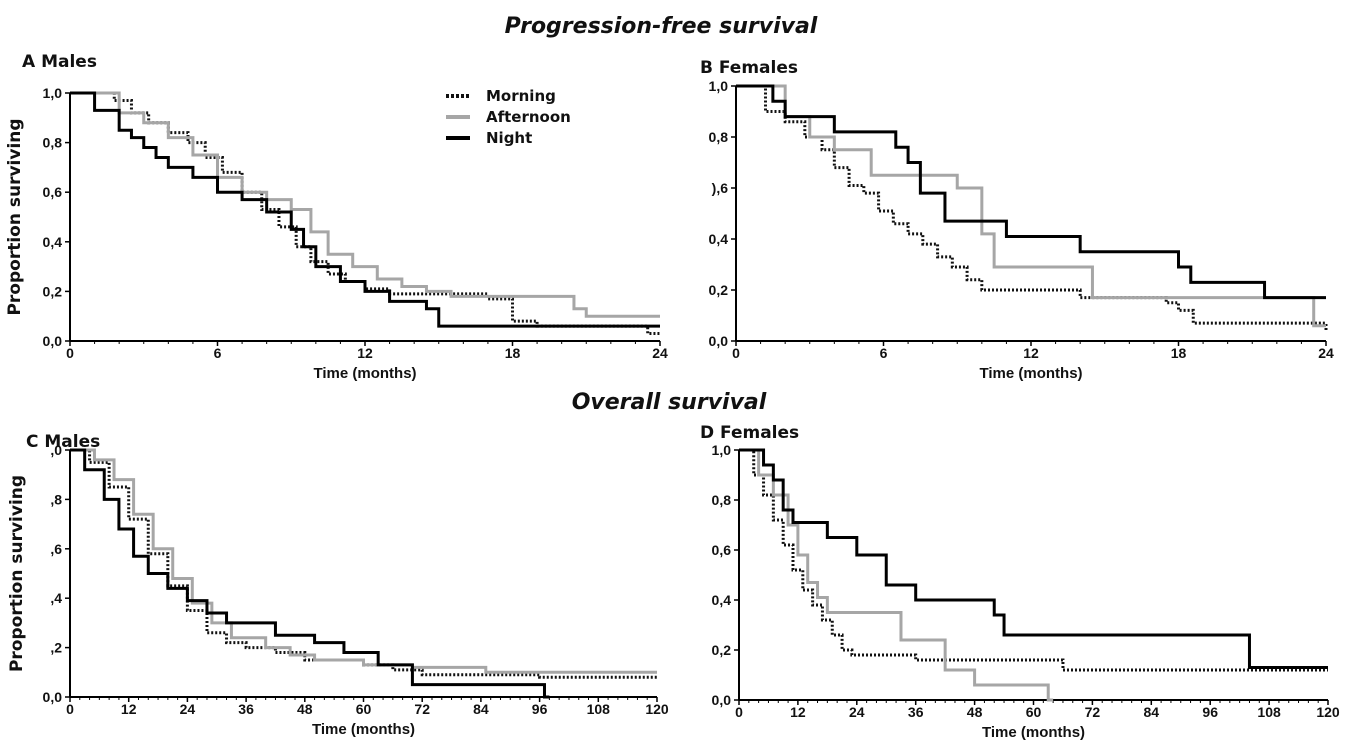 This screenshot has height=744, width=1356. Describe the element at coordinates (669, 402) in the screenshot. I see `os-section-title: Overall survival` at that location.